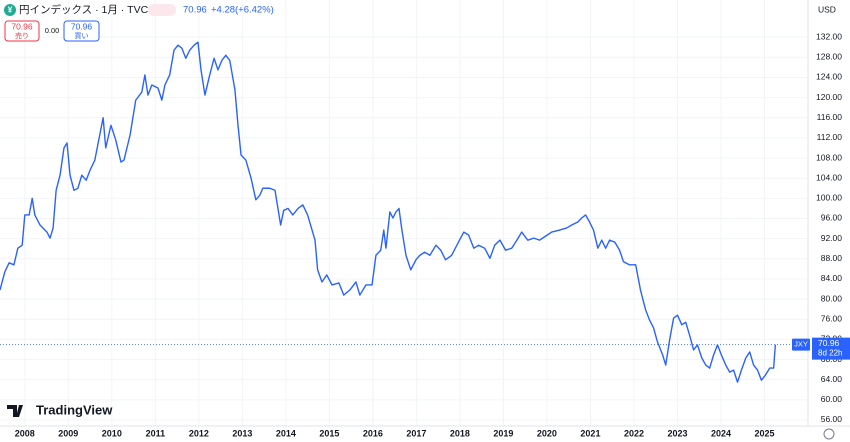 This screenshot has height=442, width=850. I want to click on x-tick-label: 2011, so click(156, 433).